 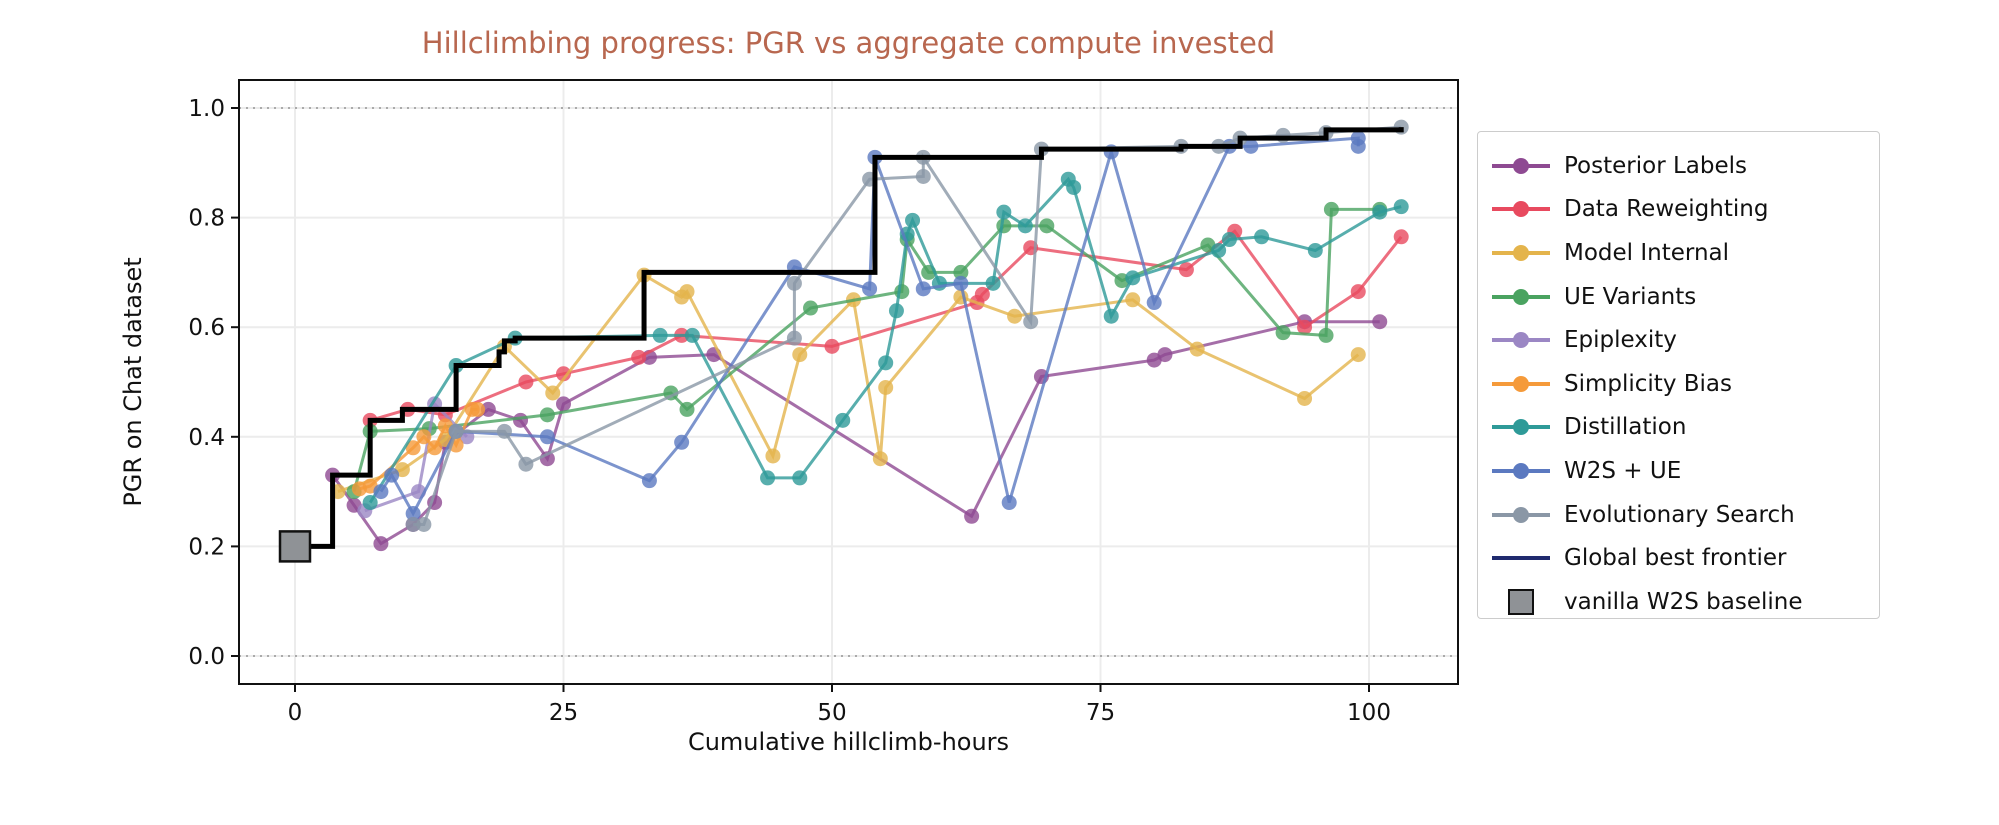 What do you see at coordinates (1625, 427) in the screenshot?
I see `legend-label: Distillation` at bounding box center [1625, 427].